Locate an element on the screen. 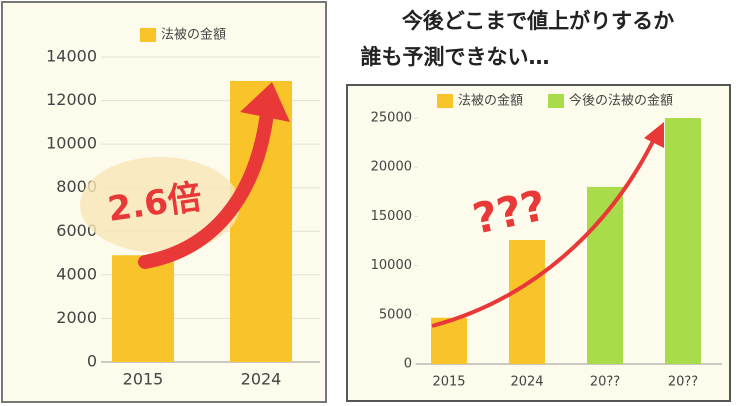  heading-line: 今後どこまで値上がりするか is located at coordinates (538, 21).